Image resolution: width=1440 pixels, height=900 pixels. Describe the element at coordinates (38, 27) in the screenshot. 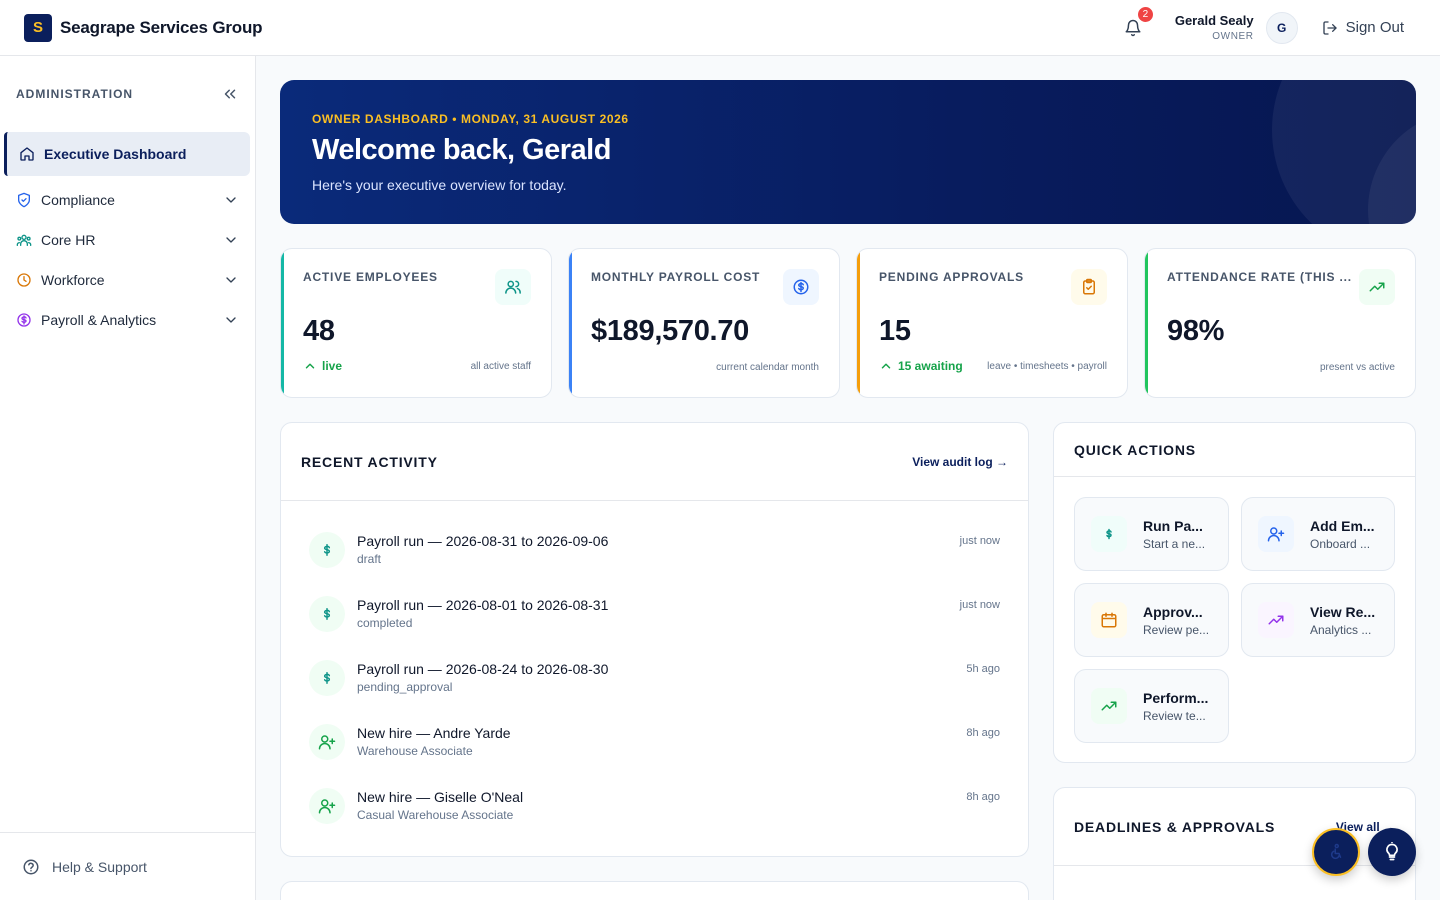

I see `brand-logo: S` at that location.